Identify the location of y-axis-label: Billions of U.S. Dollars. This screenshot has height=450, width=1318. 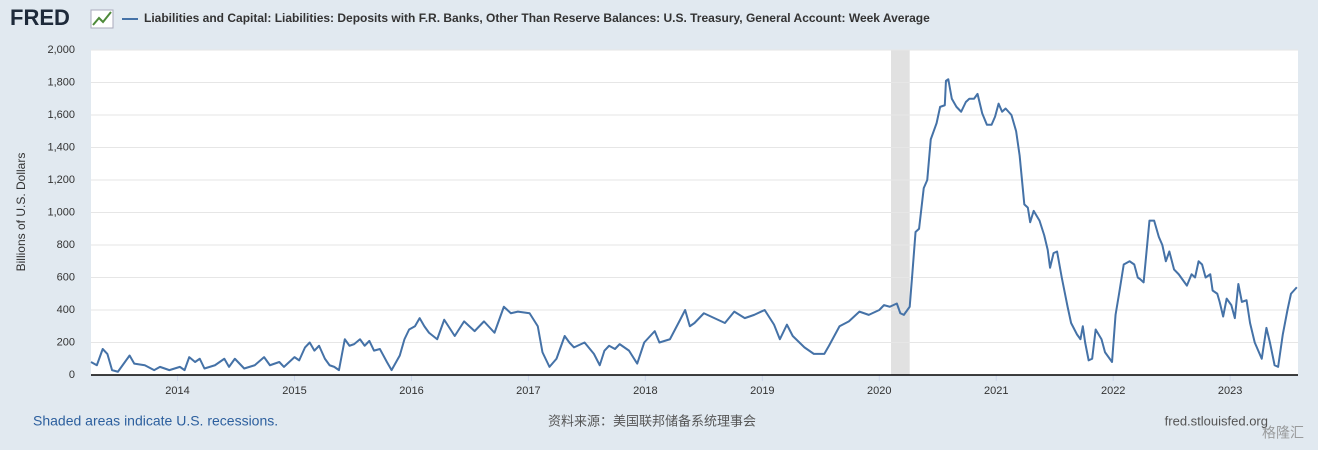
(21, 212).